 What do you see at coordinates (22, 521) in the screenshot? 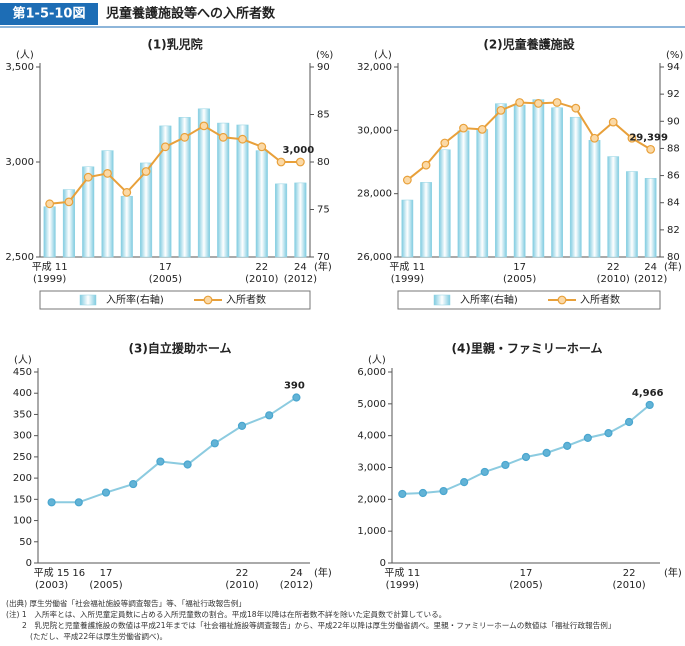
I see `y-tick-label: 100` at bounding box center [22, 521].